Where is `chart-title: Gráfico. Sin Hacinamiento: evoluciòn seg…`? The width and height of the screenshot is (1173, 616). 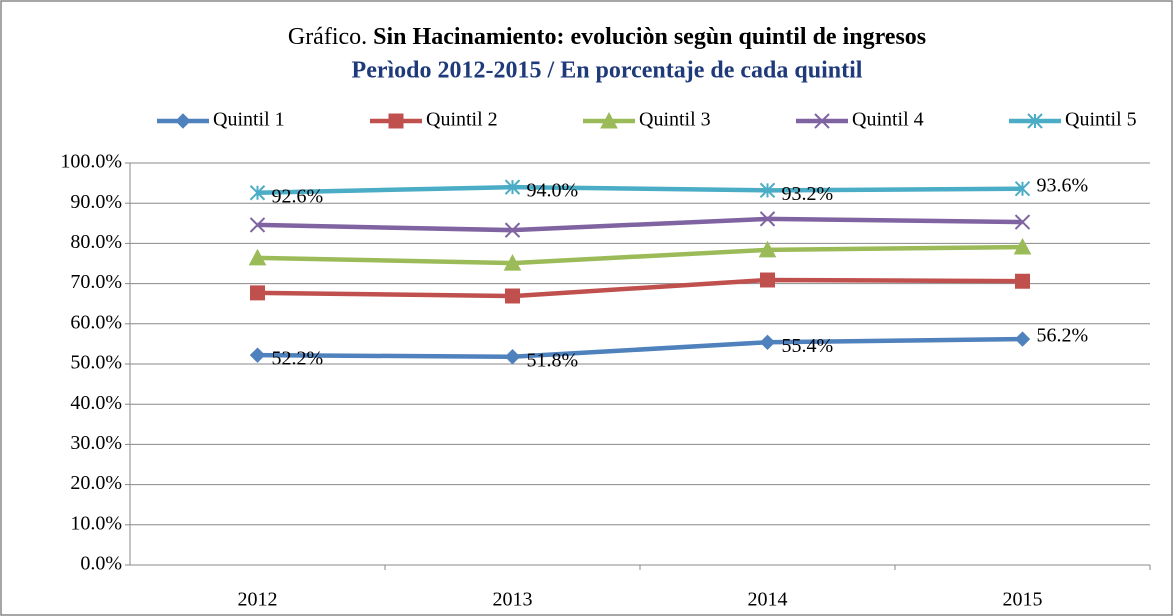 chart-title: Gráfico. Sin Hacinamiento: evoluciòn seg… is located at coordinates (607, 37).